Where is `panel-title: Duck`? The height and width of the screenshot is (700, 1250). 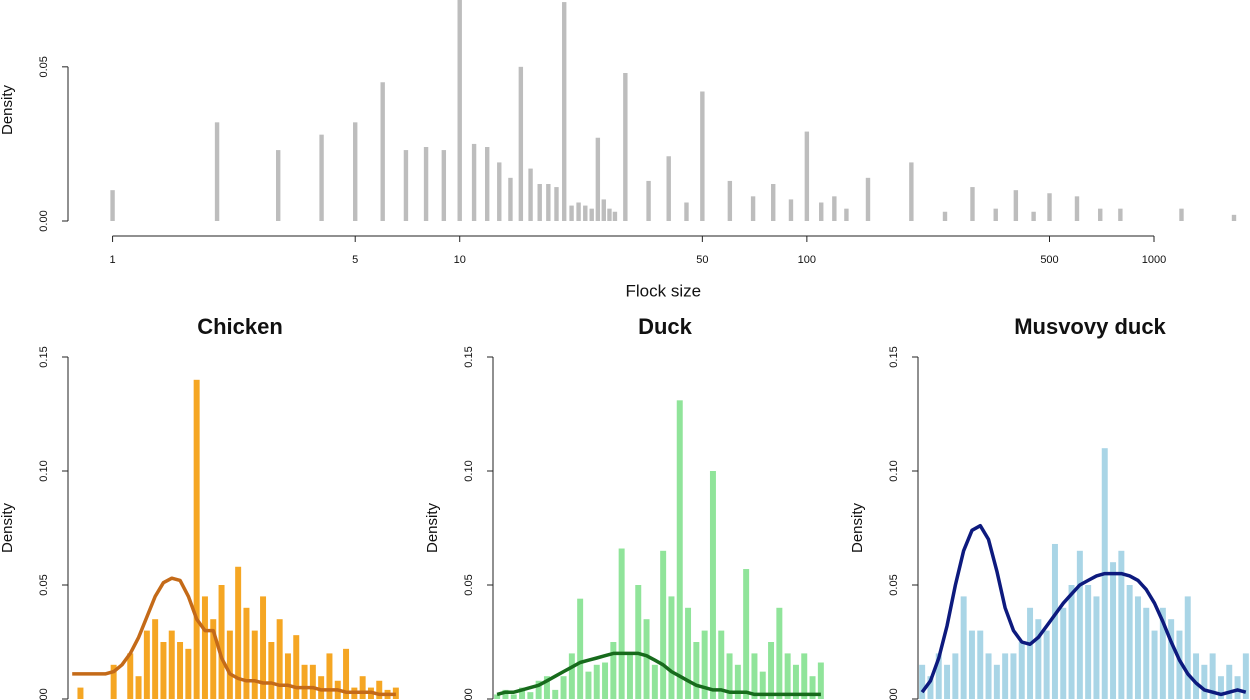 panel-title: Duck is located at coordinates (665, 326).